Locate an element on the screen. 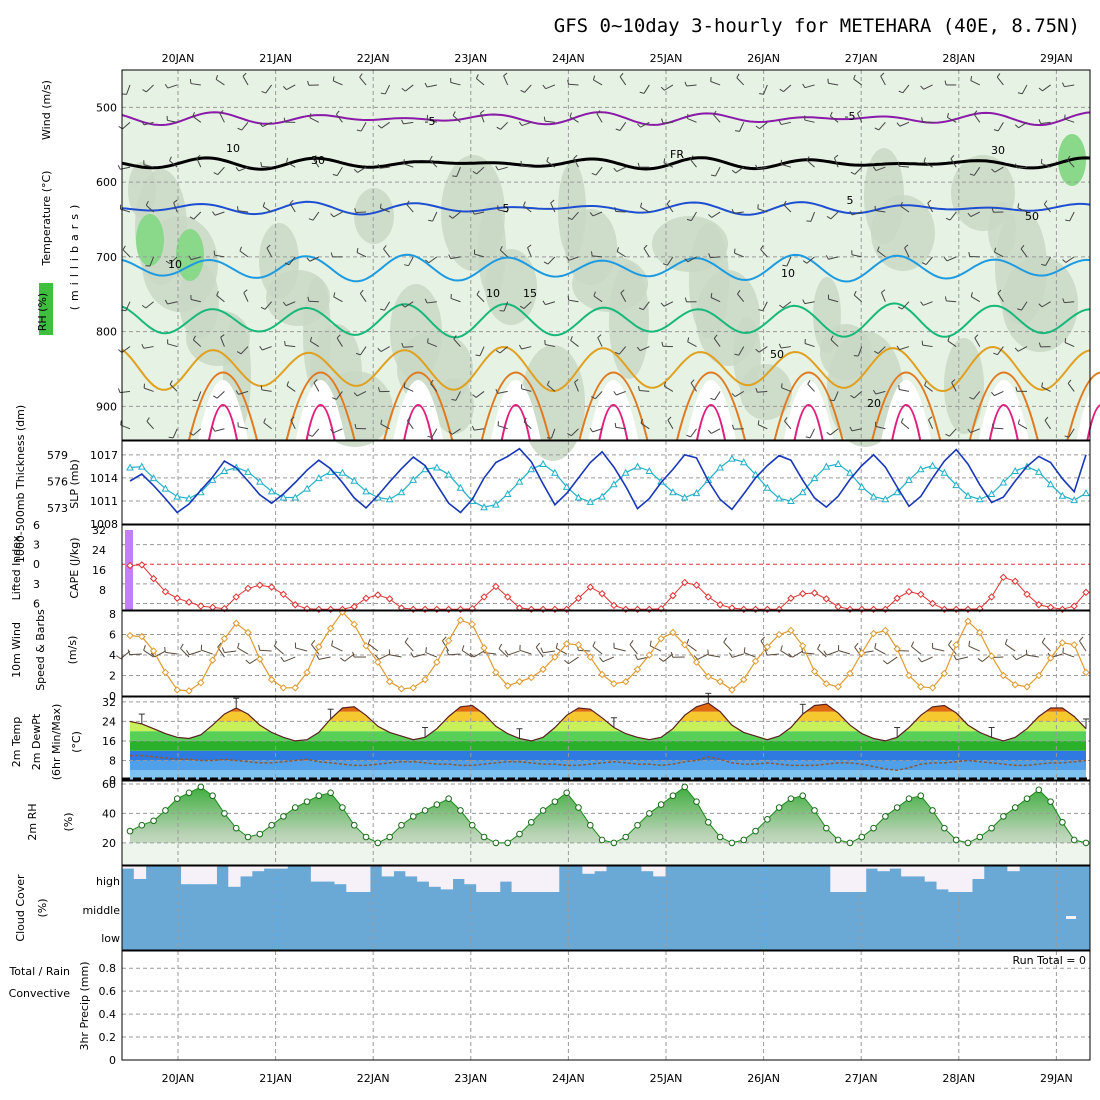 This screenshot has height=1100, width=1100. lifted-index-point is located at coordinates (1074, 606).